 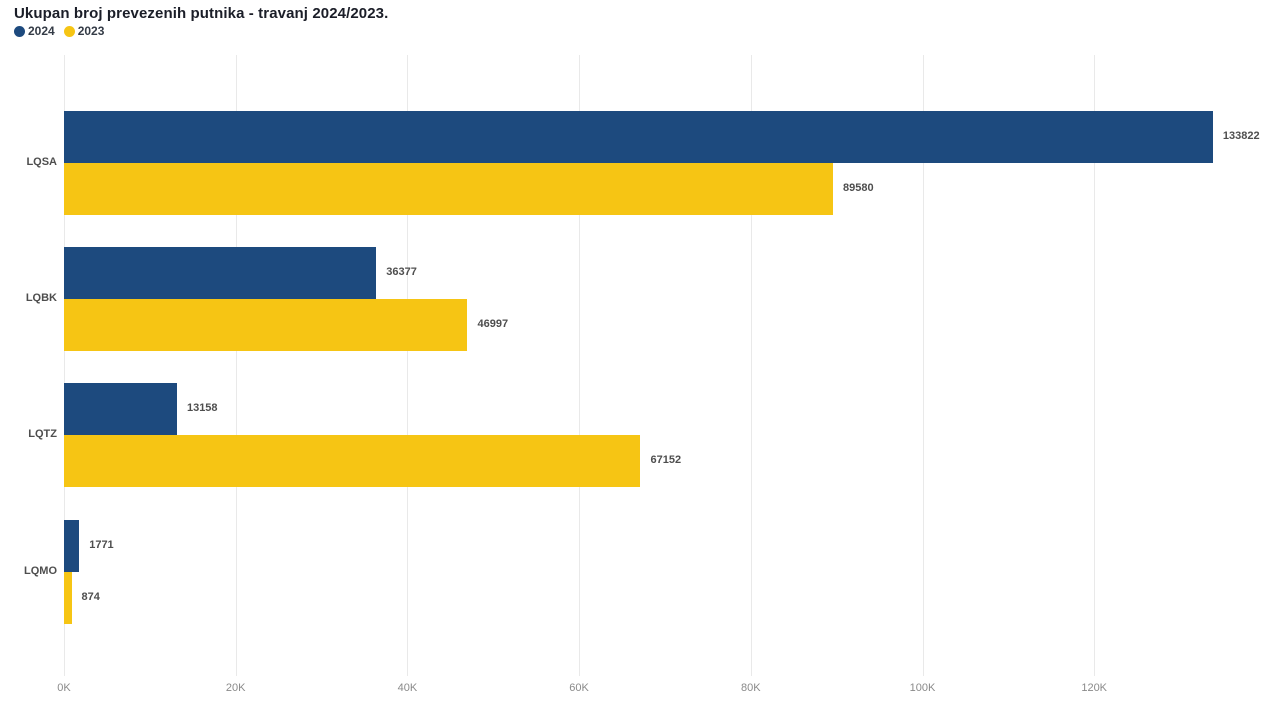 I want to click on legend: 2024 2023, so click(x=63, y=31).